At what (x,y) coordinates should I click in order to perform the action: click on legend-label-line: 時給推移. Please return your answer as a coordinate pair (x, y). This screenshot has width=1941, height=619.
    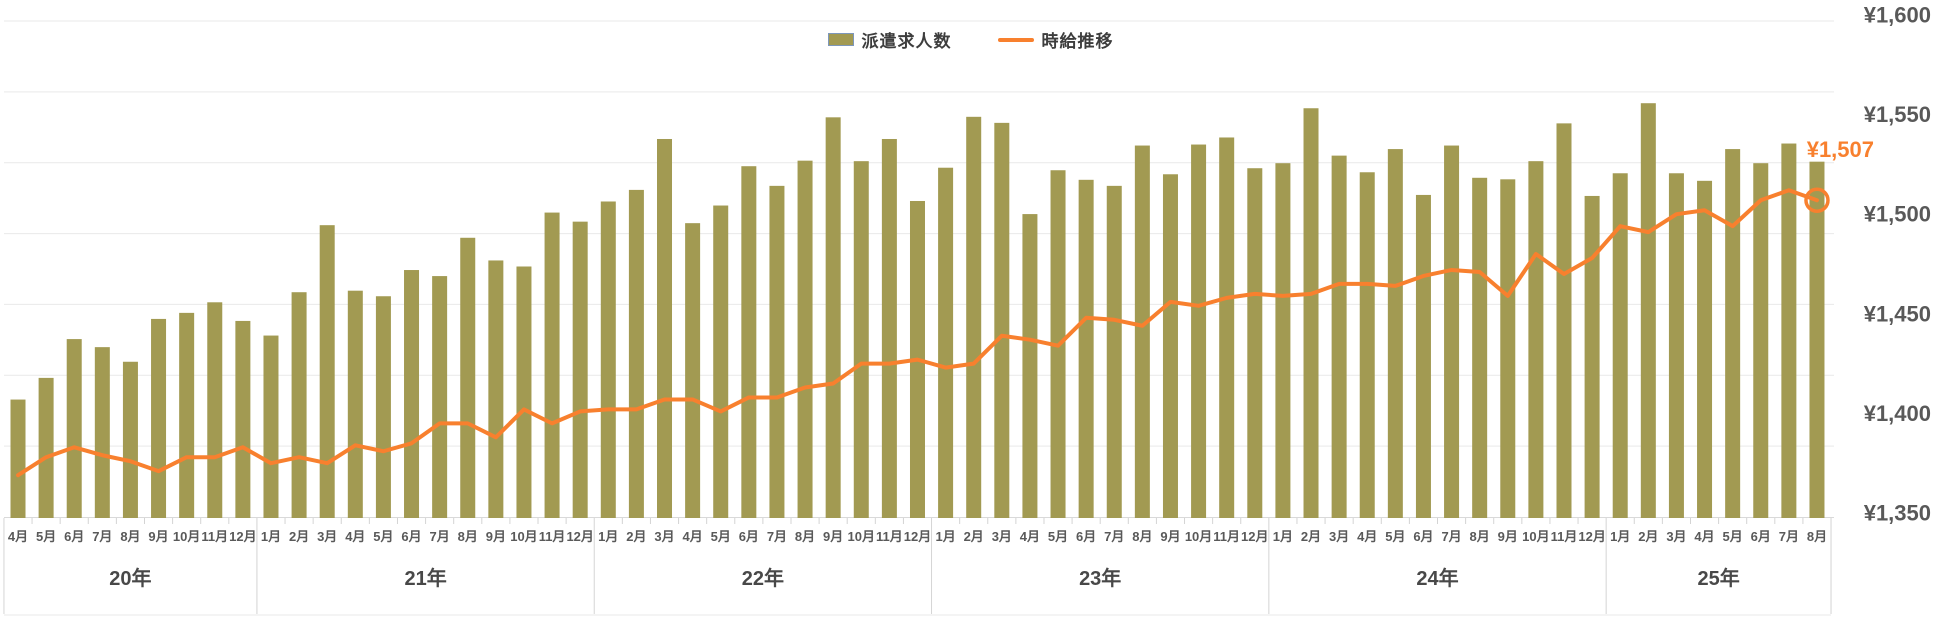
    Looking at the image, I should click on (1077, 41).